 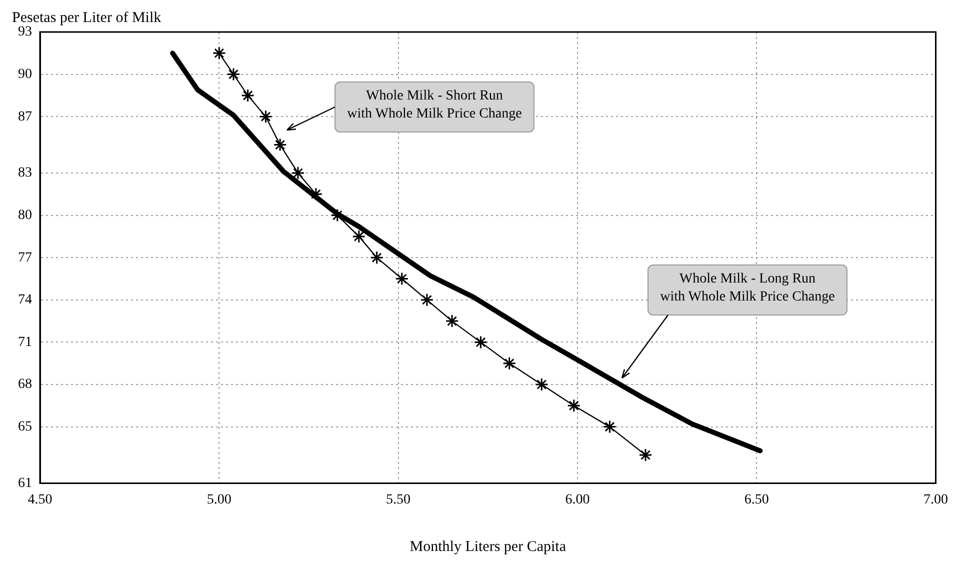 I want to click on x-tick-label: 7.00, so click(x=936, y=500).